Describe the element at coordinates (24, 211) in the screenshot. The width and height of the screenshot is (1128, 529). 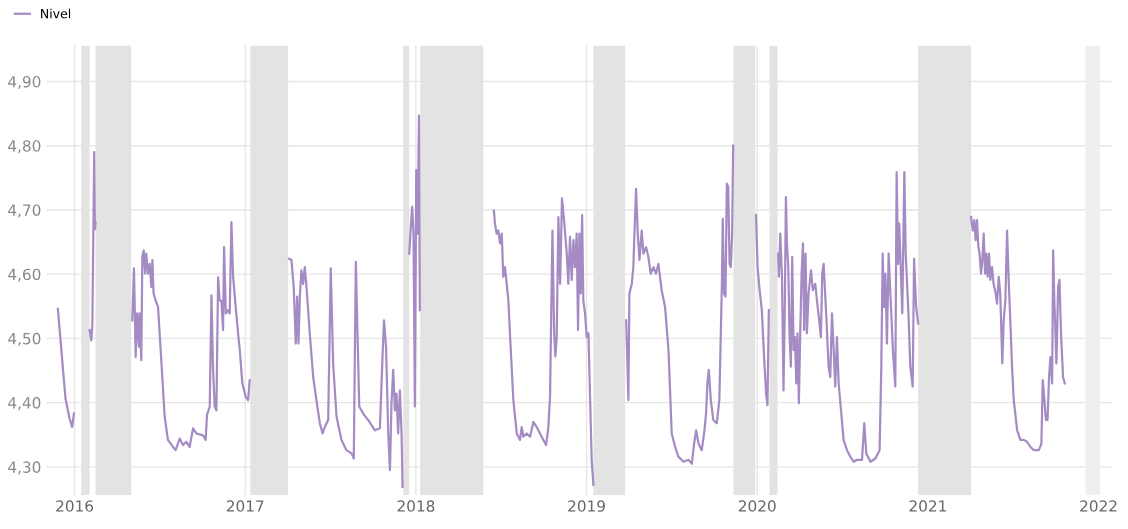
I see `y-tick-label: 4,70` at that location.